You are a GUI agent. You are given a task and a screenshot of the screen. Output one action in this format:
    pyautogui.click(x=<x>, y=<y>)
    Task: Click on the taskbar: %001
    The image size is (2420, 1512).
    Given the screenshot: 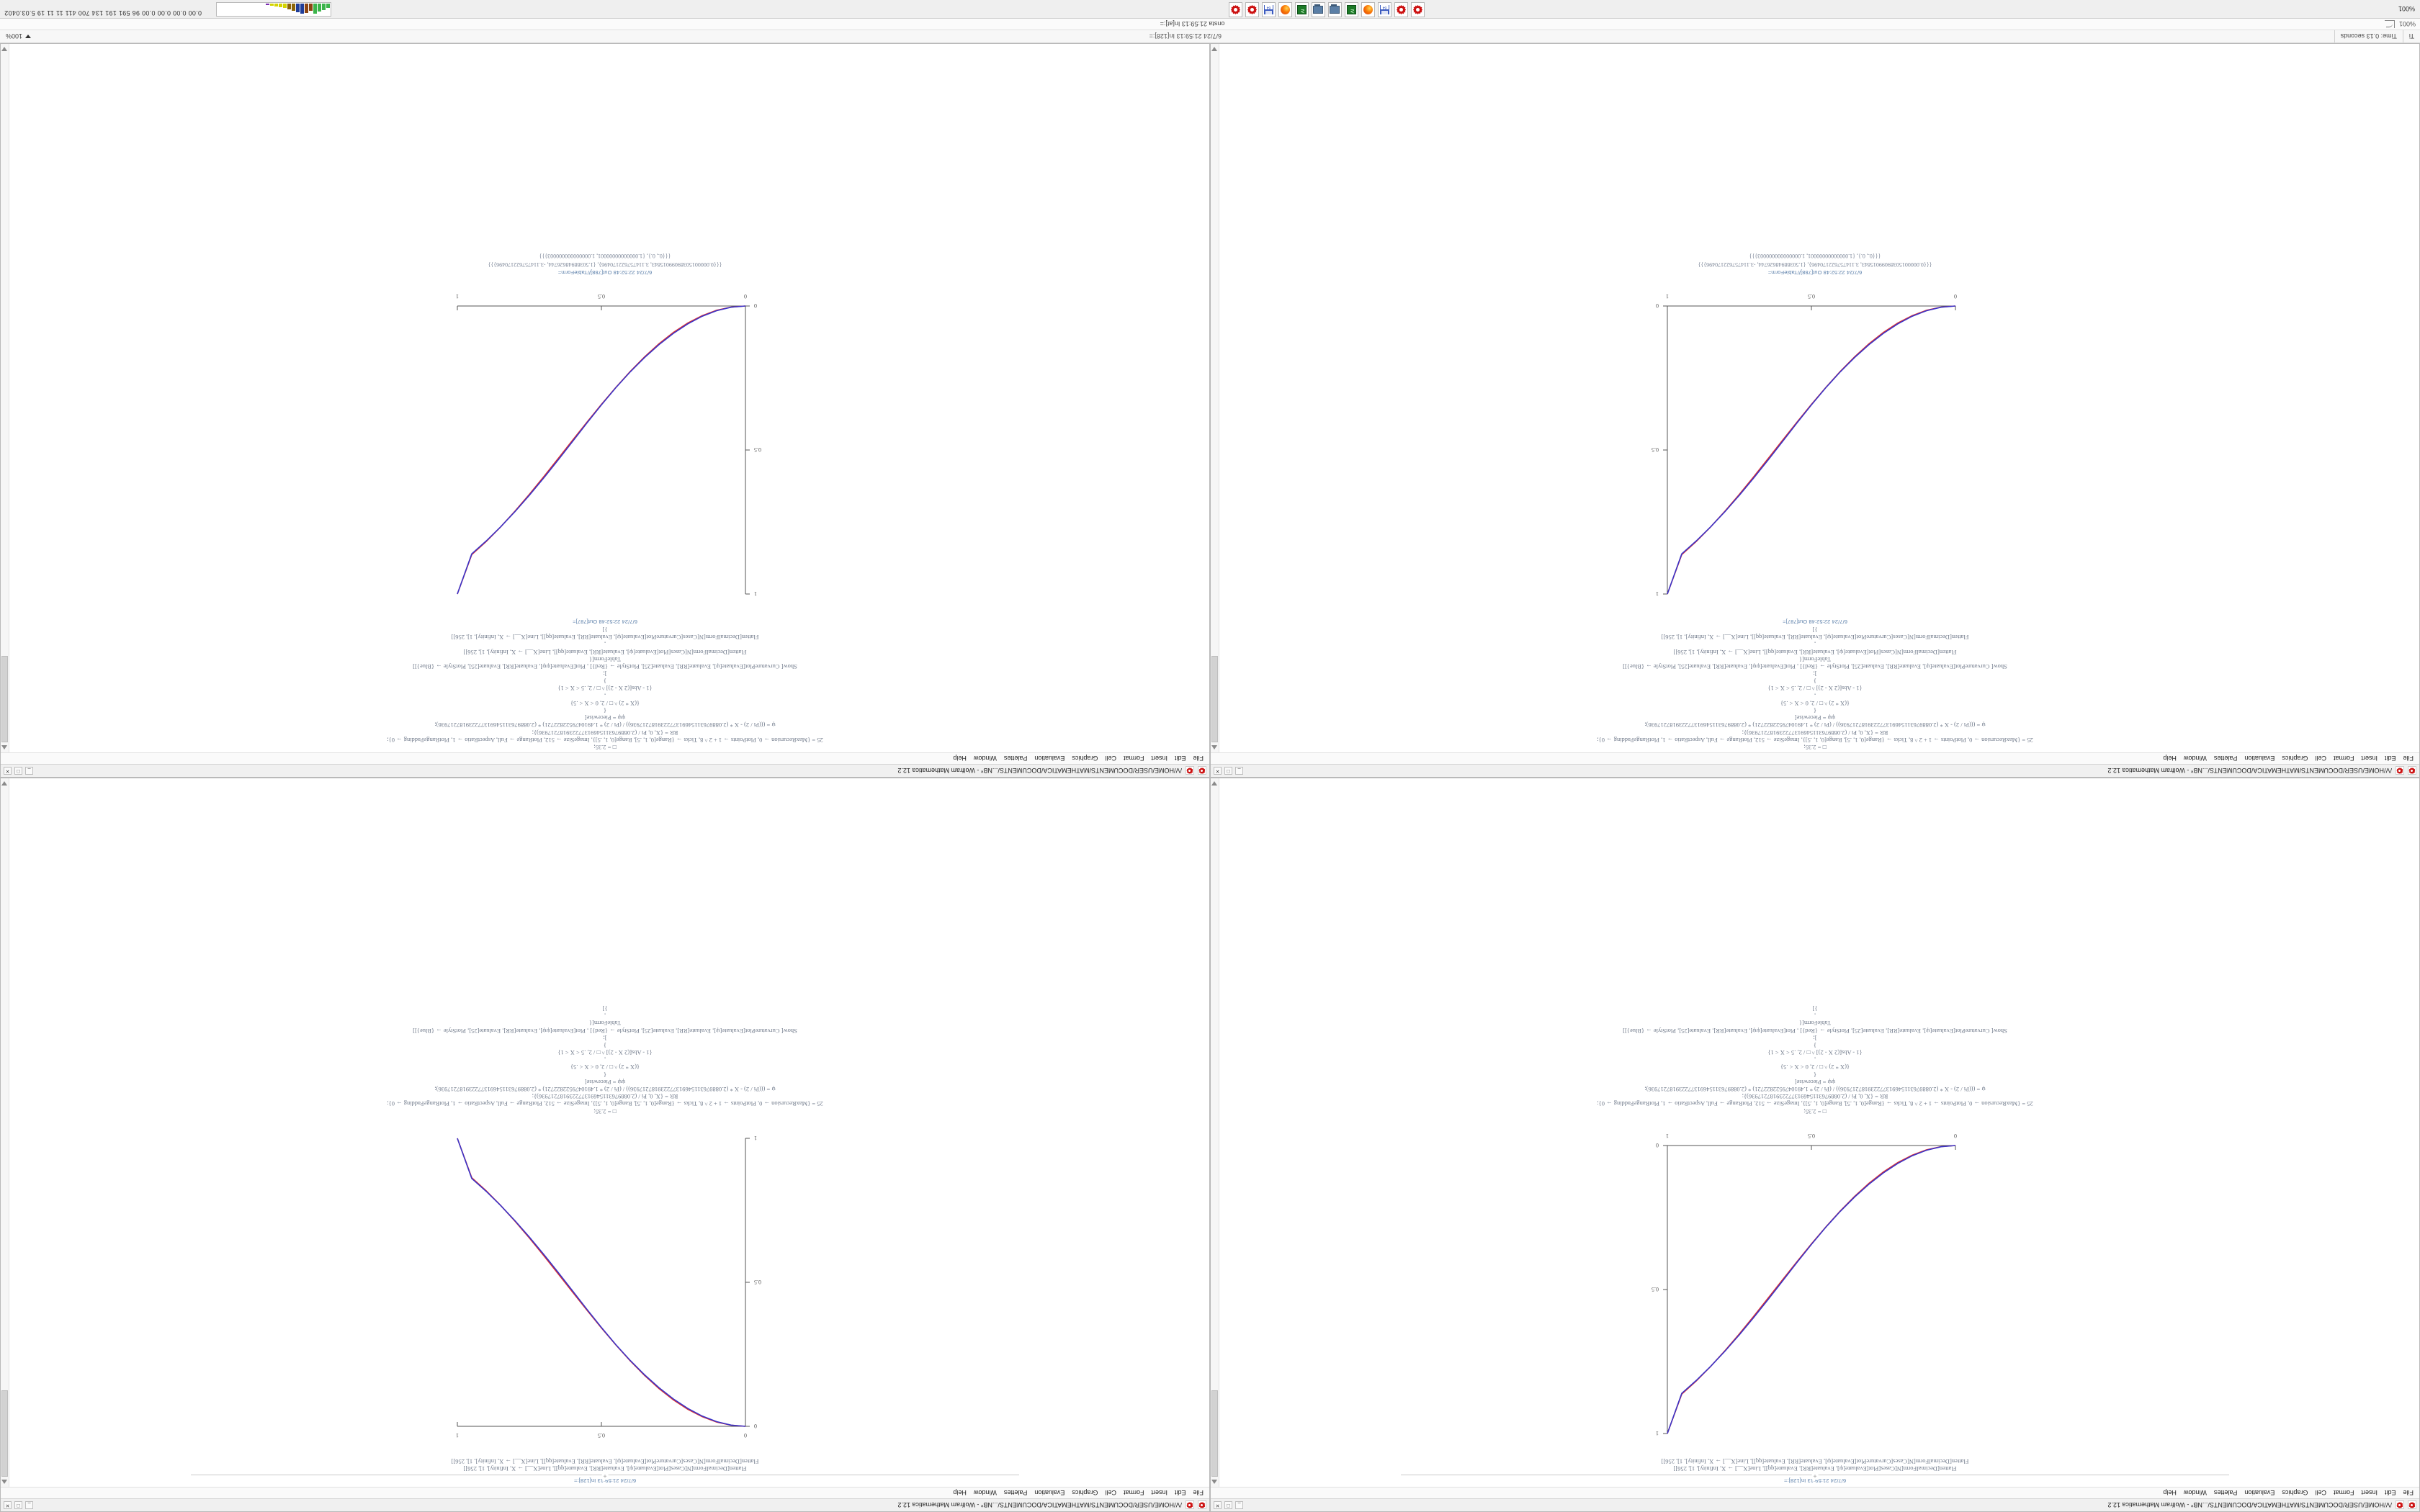 What is the action you would take?
    pyautogui.click(x=1210, y=9)
    